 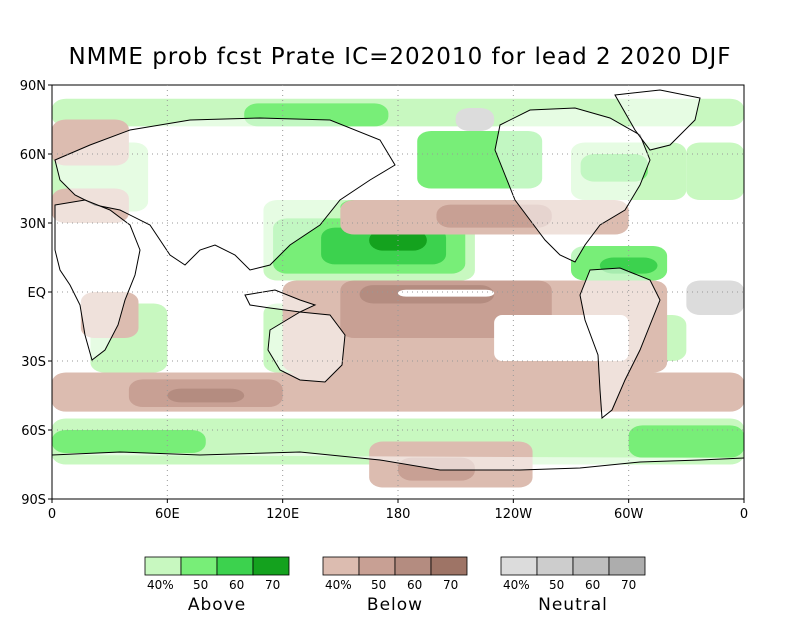 What do you see at coordinates (206, 395) in the screenshot?
I see `region-below` at bounding box center [206, 395].